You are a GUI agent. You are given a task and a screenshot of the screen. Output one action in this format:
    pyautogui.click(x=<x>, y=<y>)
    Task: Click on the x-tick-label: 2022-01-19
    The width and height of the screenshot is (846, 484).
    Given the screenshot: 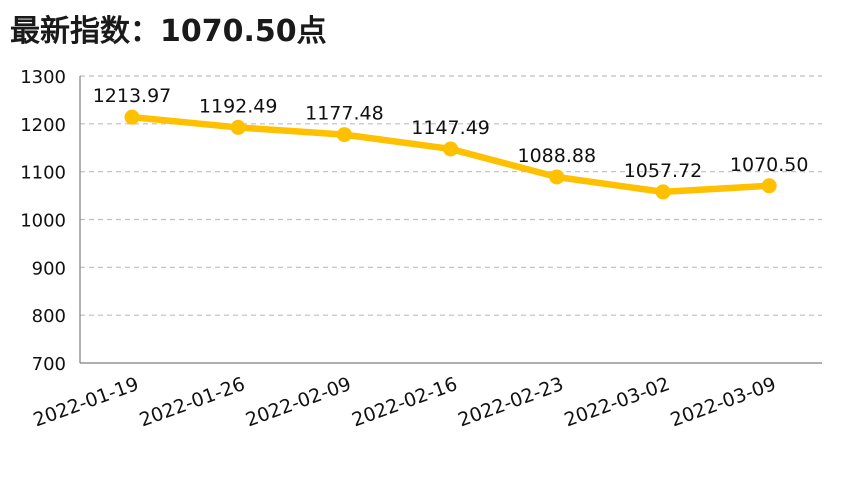 What is the action you would take?
    pyautogui.click(x=85, y=402)
    